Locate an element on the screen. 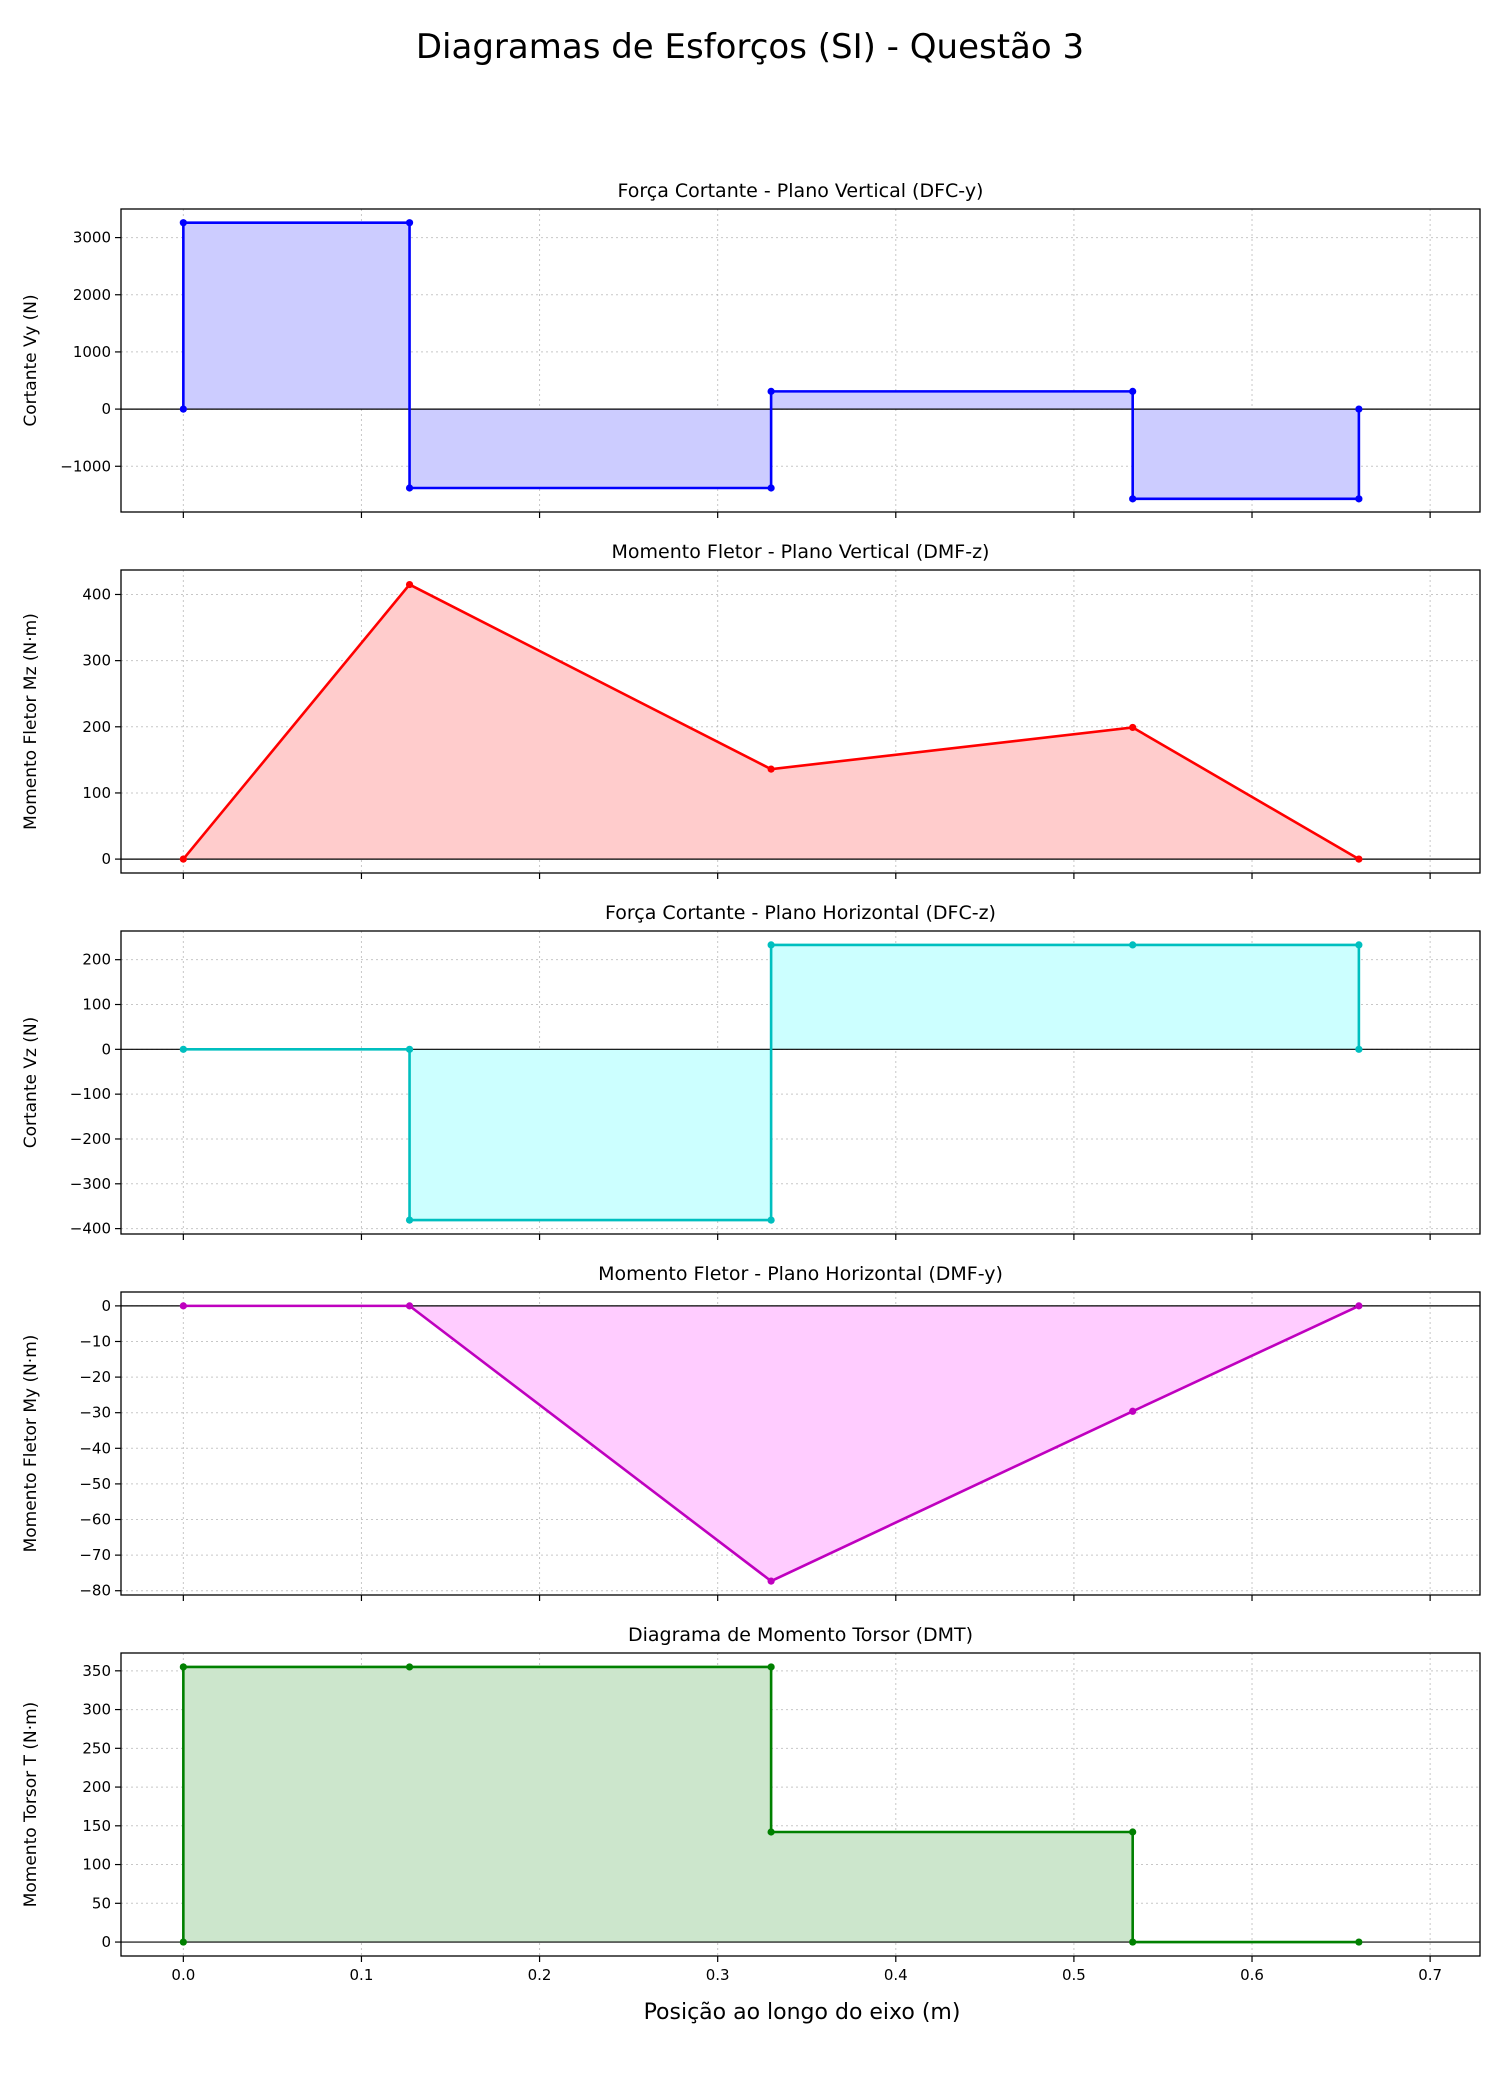 The height and width of the screenshot is (2100, 1500). x-tick-label: 0.6 is located at coordinates (1252, 1975).